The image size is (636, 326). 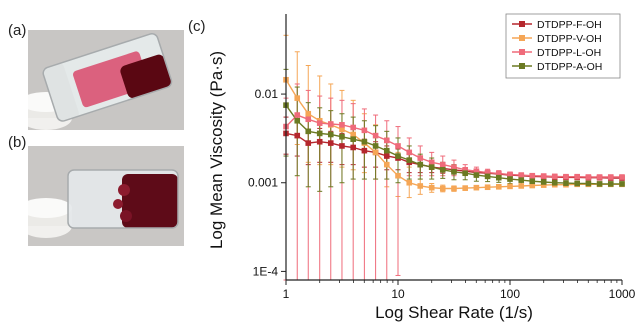 What do you see at coordinates (263, 183) in the screenshot?
I see `y-tick-label: 0.001` at bounding box center [263, 183].